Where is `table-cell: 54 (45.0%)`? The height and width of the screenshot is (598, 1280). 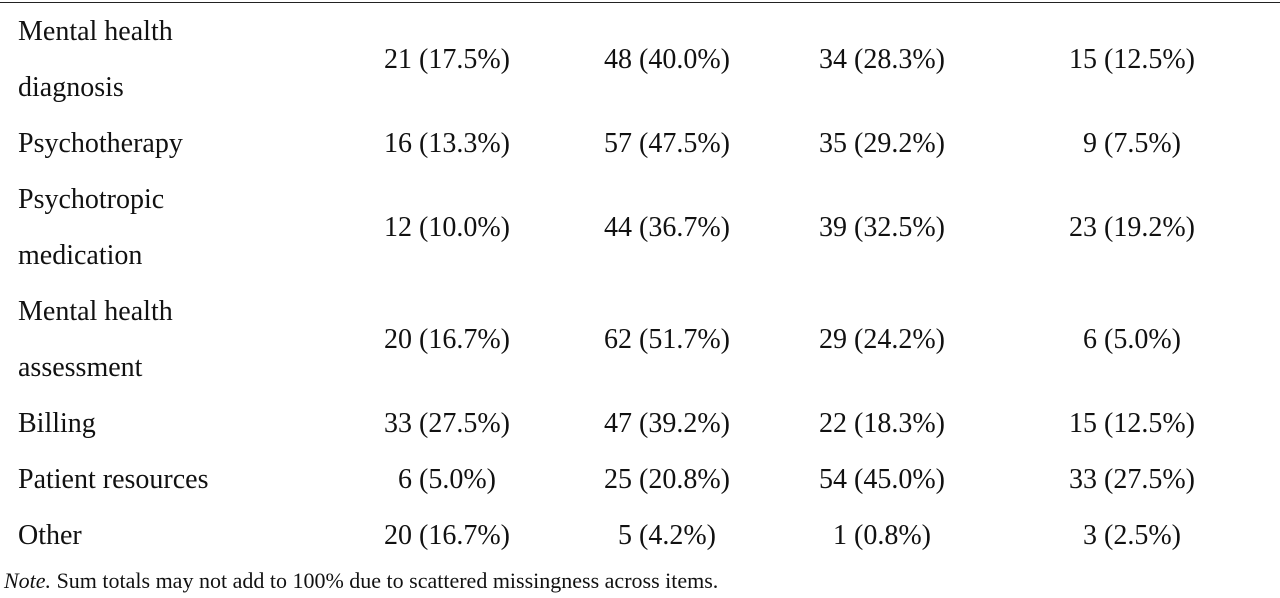 table-cell: 54 (45.0%) is located at coordinates (882, 479).